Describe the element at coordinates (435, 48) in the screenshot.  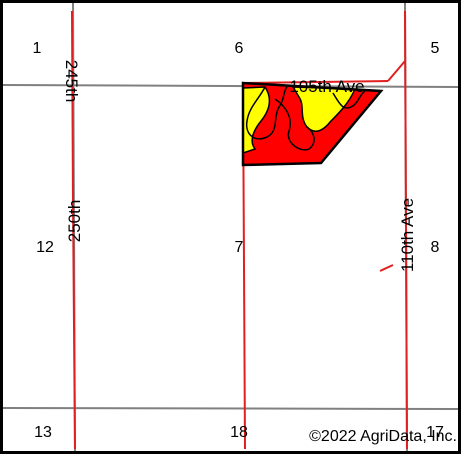
I see `section-label-5: 5` at that location.